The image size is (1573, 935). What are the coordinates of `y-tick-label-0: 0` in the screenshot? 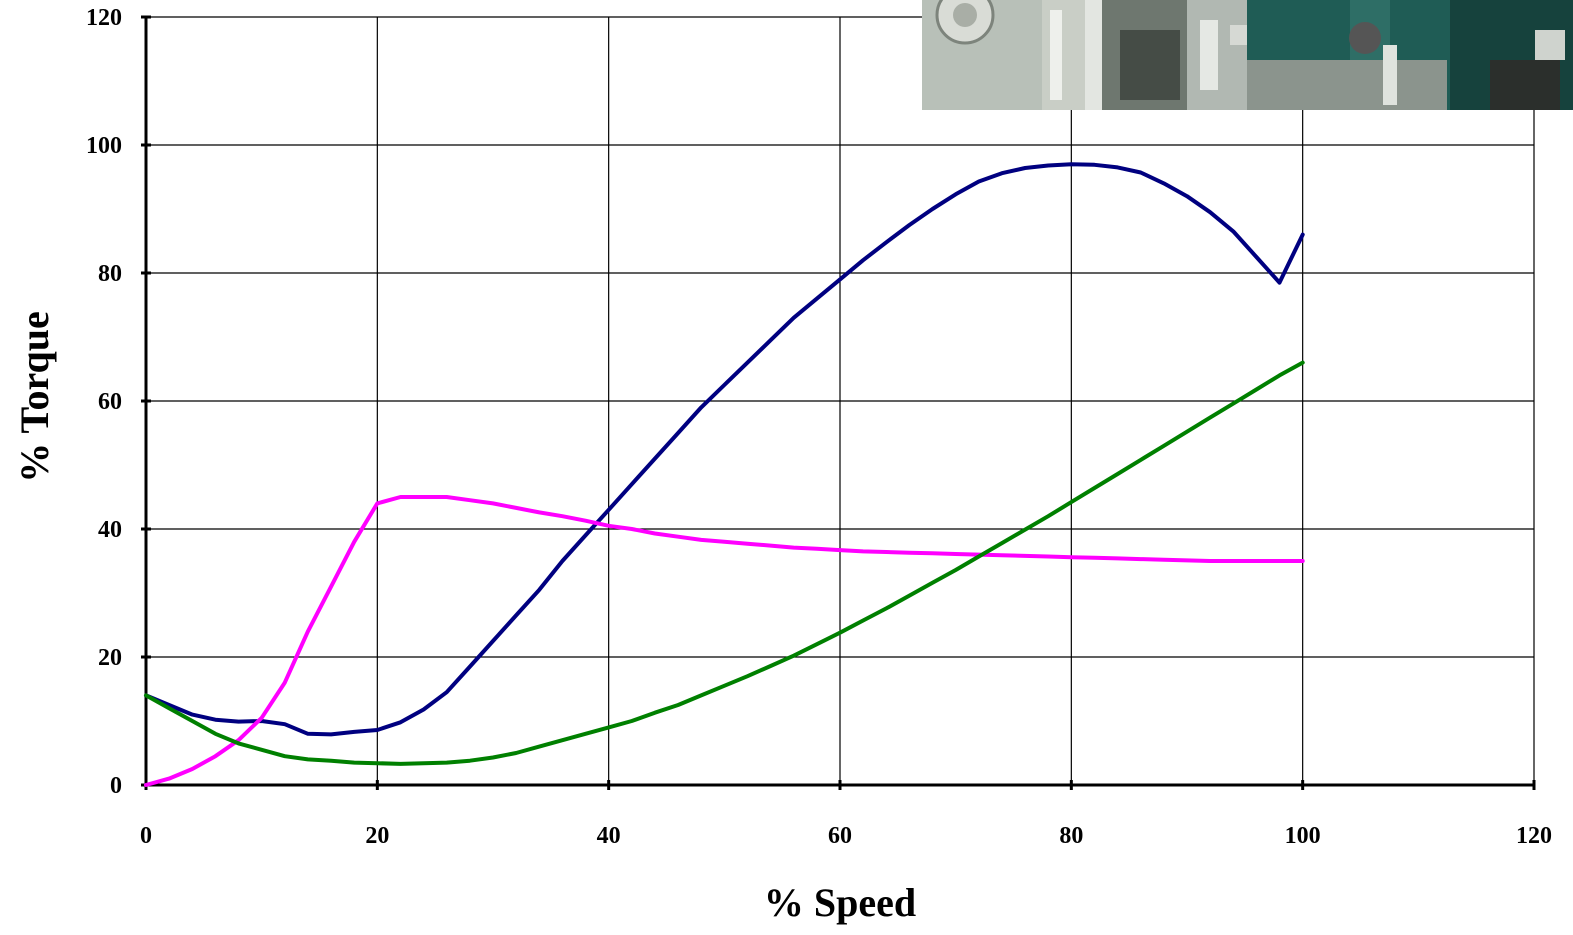 It's located at (116, 786).